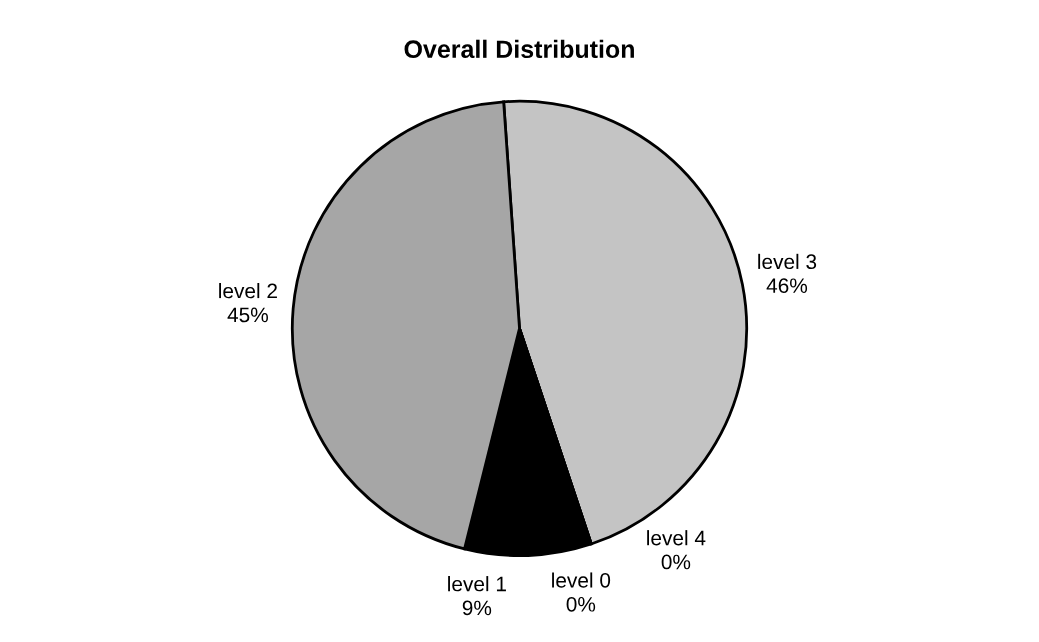  What do you see at coordinates (247, 315) in the screenshot?
I see `data-label: 45%` at bounding box center [247, 315].